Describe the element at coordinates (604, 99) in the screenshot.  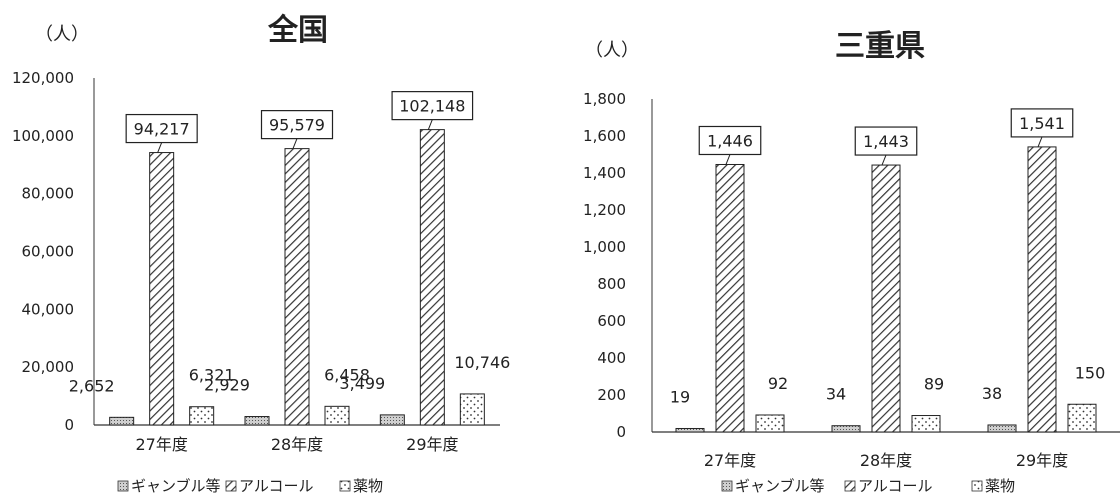
I see `chart-2-y-tick-label: 1,800` at that location.